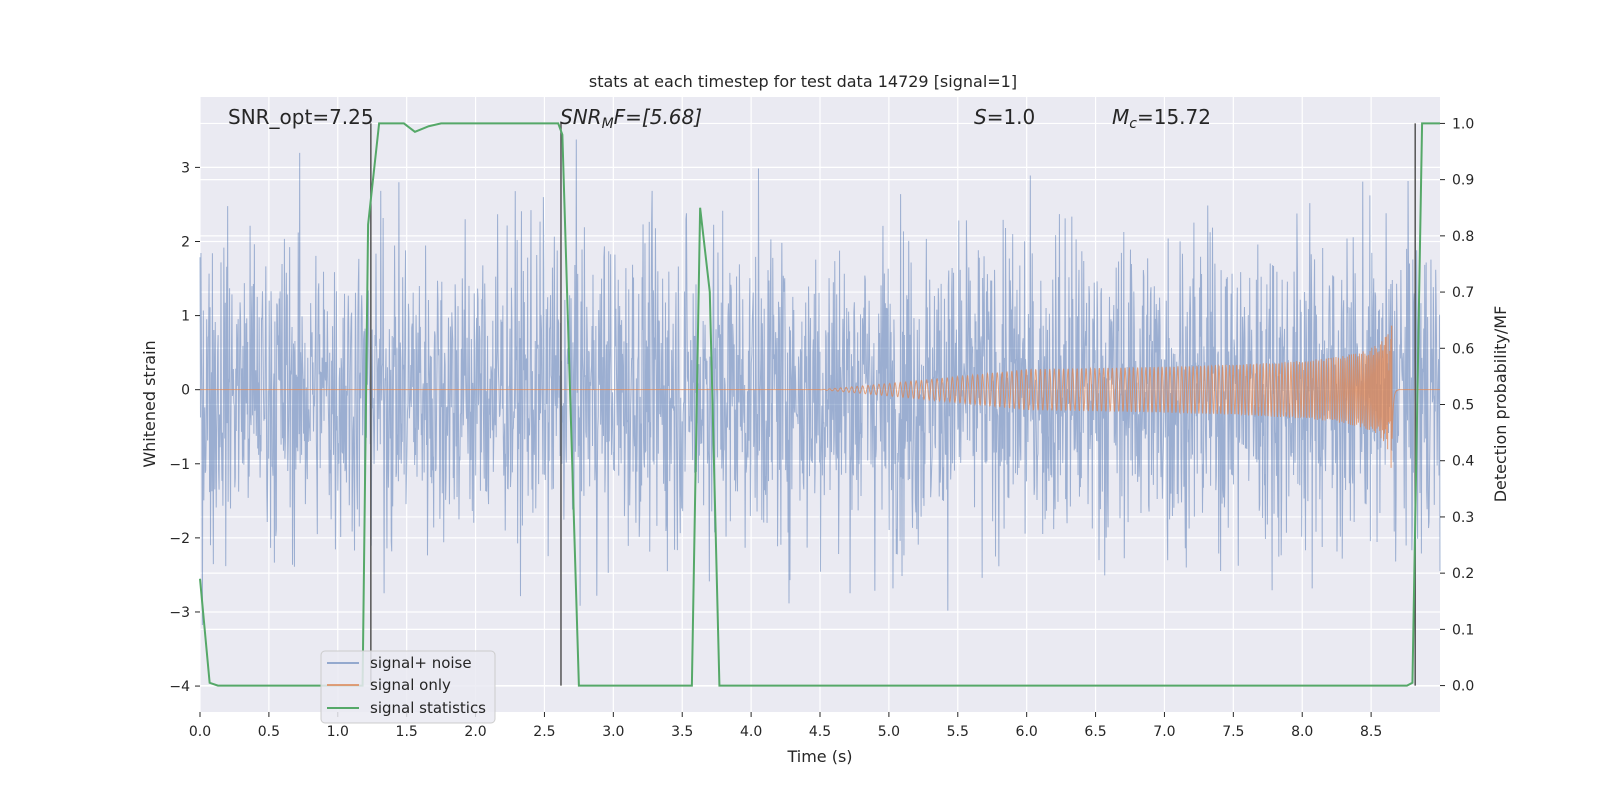 The height and width of the screenshot is (800, 1600). What do you see at coordinates (1004, 117) in the screenshot?
I see `s-annotation: S=1.0` at bounding box center [1004, 117].